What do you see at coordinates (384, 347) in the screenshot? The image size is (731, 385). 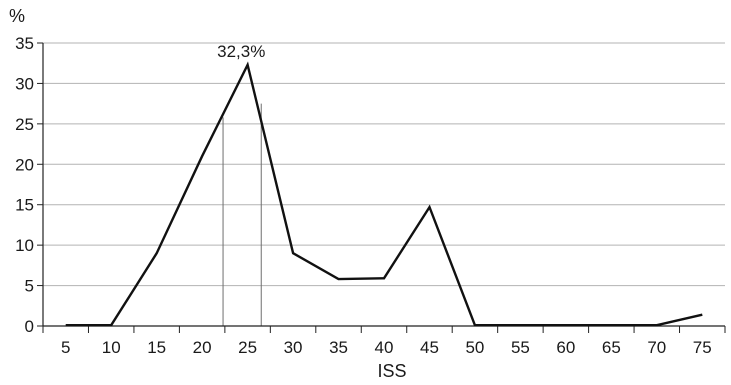 I see `x-tick-label: 40` at bounding box center [384, 347].